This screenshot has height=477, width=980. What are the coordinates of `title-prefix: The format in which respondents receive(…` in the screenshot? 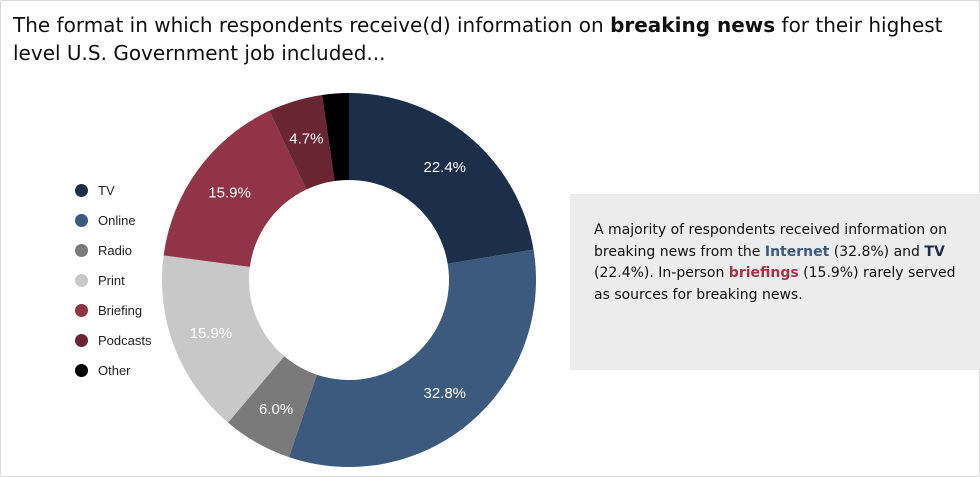 It's located at (312, 25).